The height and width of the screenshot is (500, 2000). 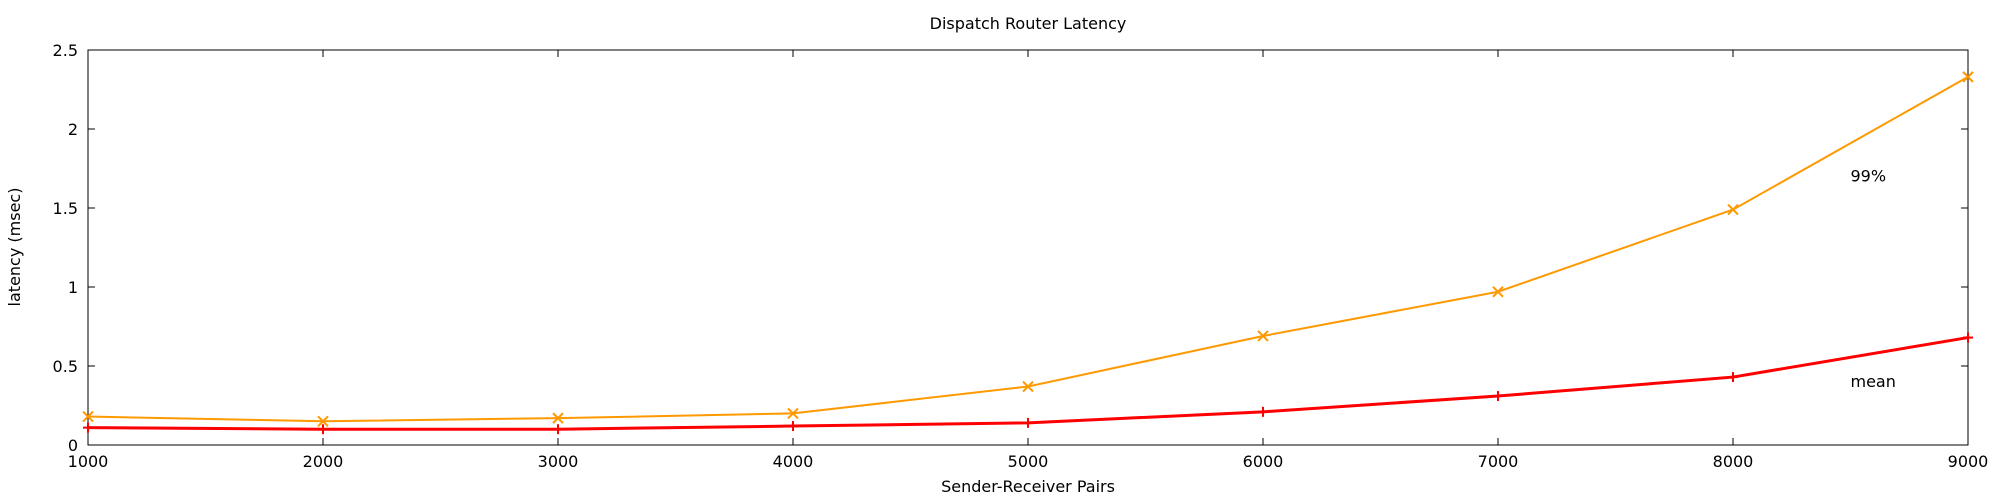 I want to click on annotation-layer: 99% mean, so click(x=1873, y=278).